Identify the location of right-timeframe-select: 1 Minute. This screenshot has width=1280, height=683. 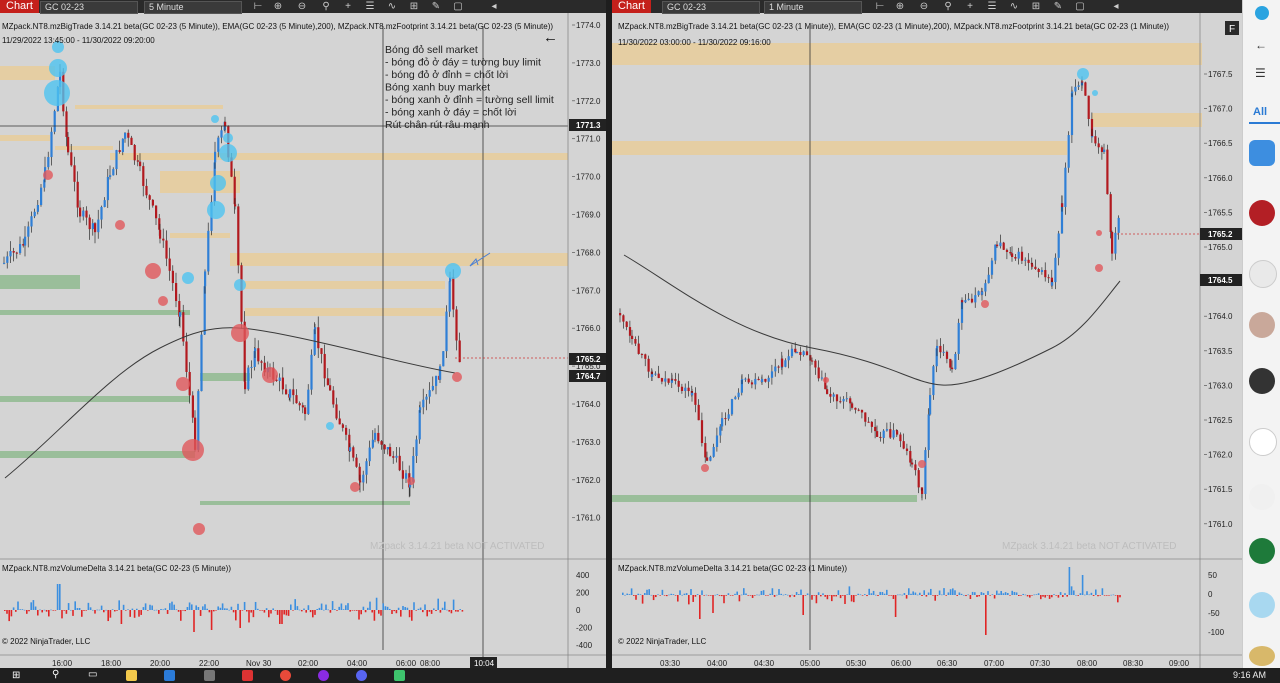
(813, 7).